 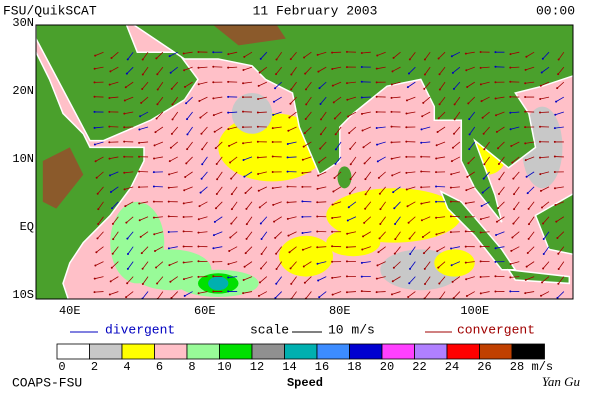 I want to click on convergent-label: convergent, so click(x=496, y=329).